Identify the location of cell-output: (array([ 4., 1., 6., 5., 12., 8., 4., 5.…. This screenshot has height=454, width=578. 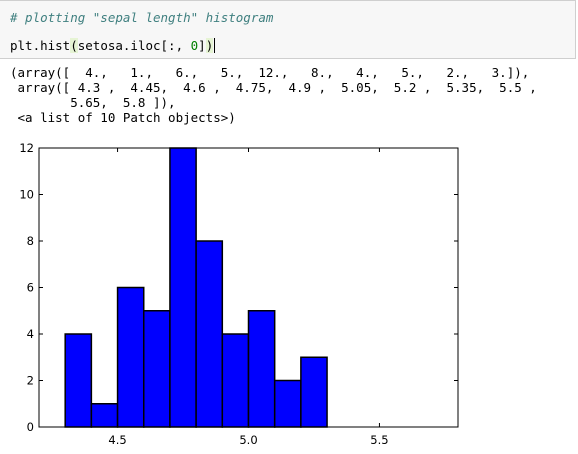
(273, 95).